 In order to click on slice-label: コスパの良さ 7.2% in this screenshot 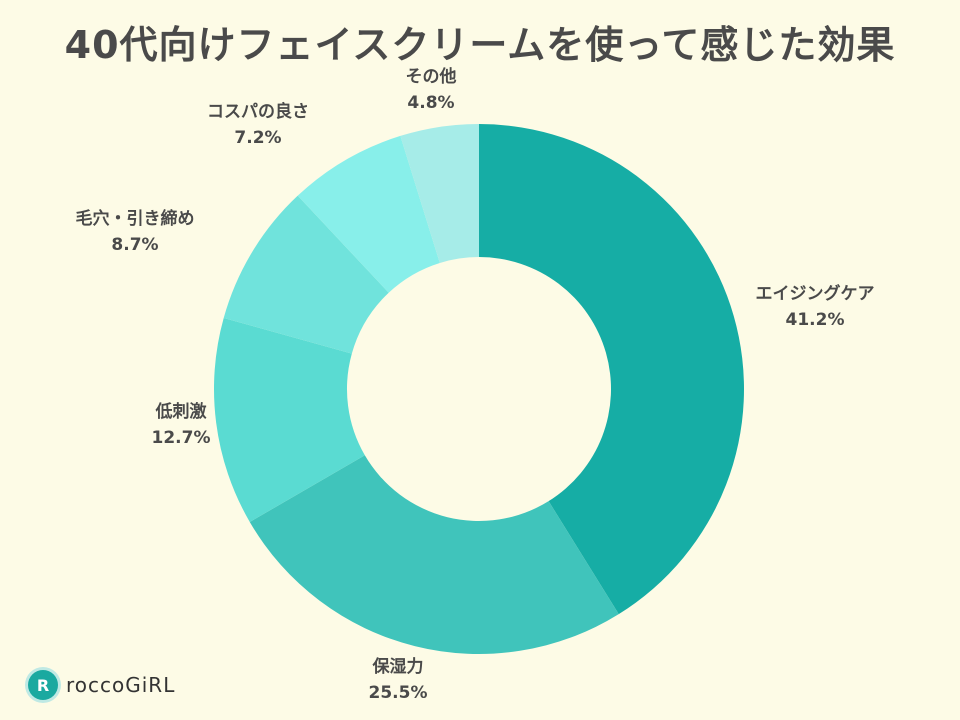, I will do `click(258, 125)`.